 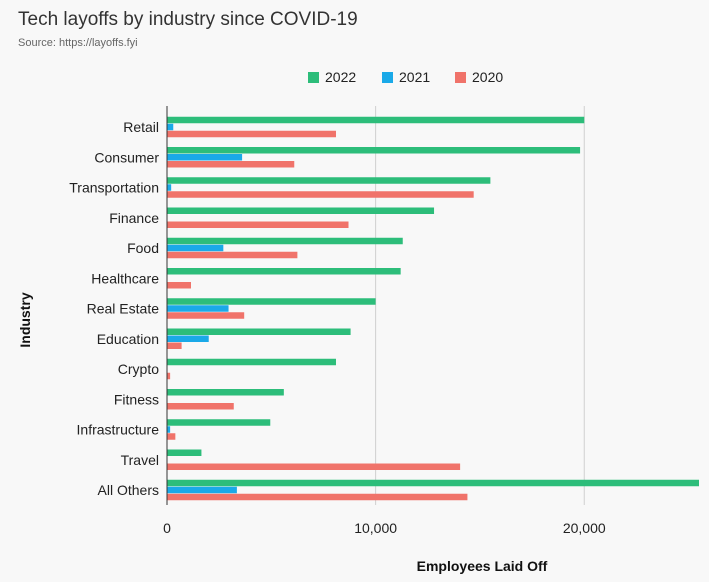 I want to click on bar-retail-2021, so click(x=170, y=127).